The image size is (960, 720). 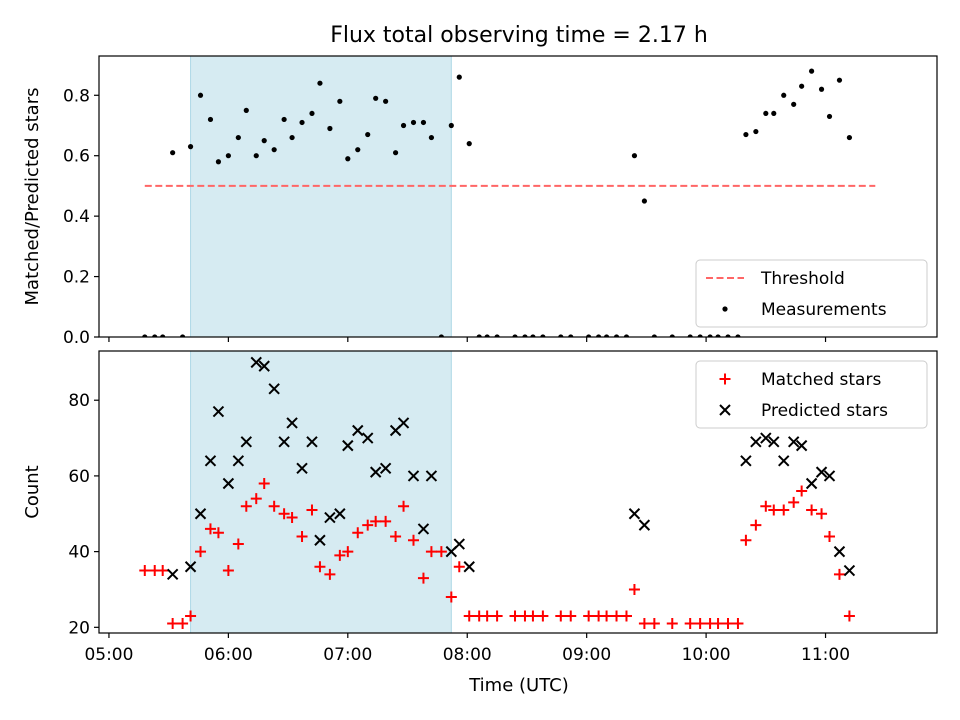 I want to click on x-tick-label: 07:00, so click(x=347, y=655).